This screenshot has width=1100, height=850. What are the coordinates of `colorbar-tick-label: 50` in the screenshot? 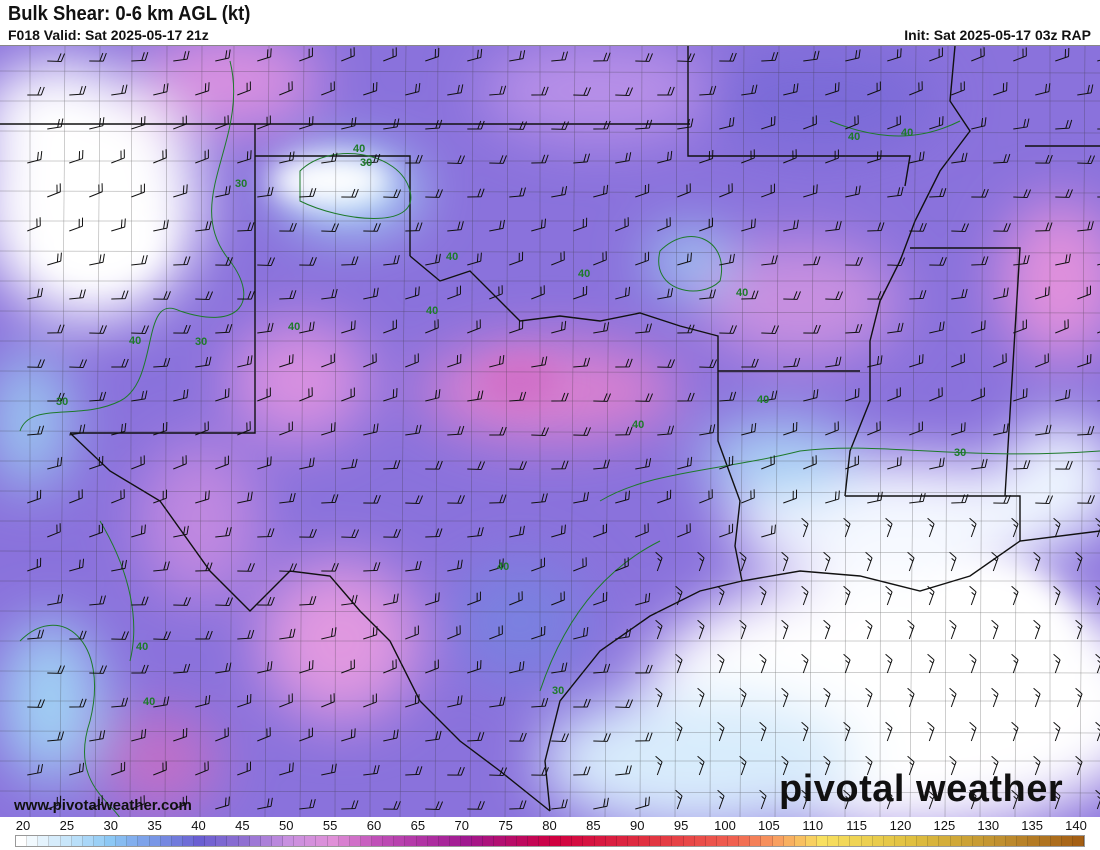 It's located at (286, 825).